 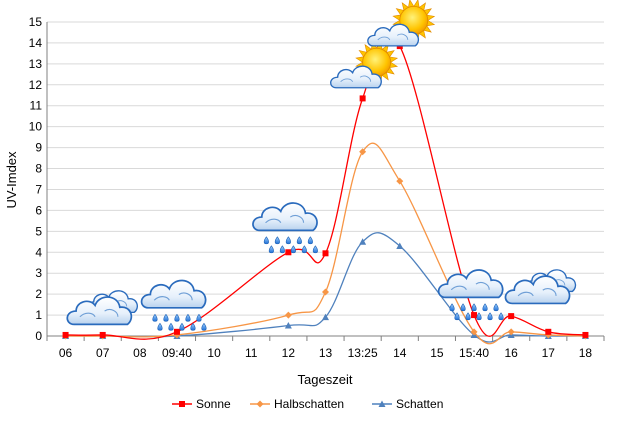 What do you see at coordinates (38, 189) in the screenshot?
I see `y-tick-label: 7` at bounding box center [38, 189].